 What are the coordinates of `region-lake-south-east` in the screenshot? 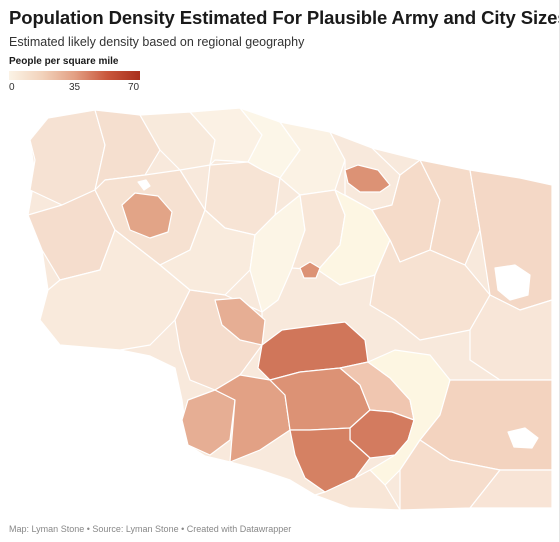 It's located at (523, 438).